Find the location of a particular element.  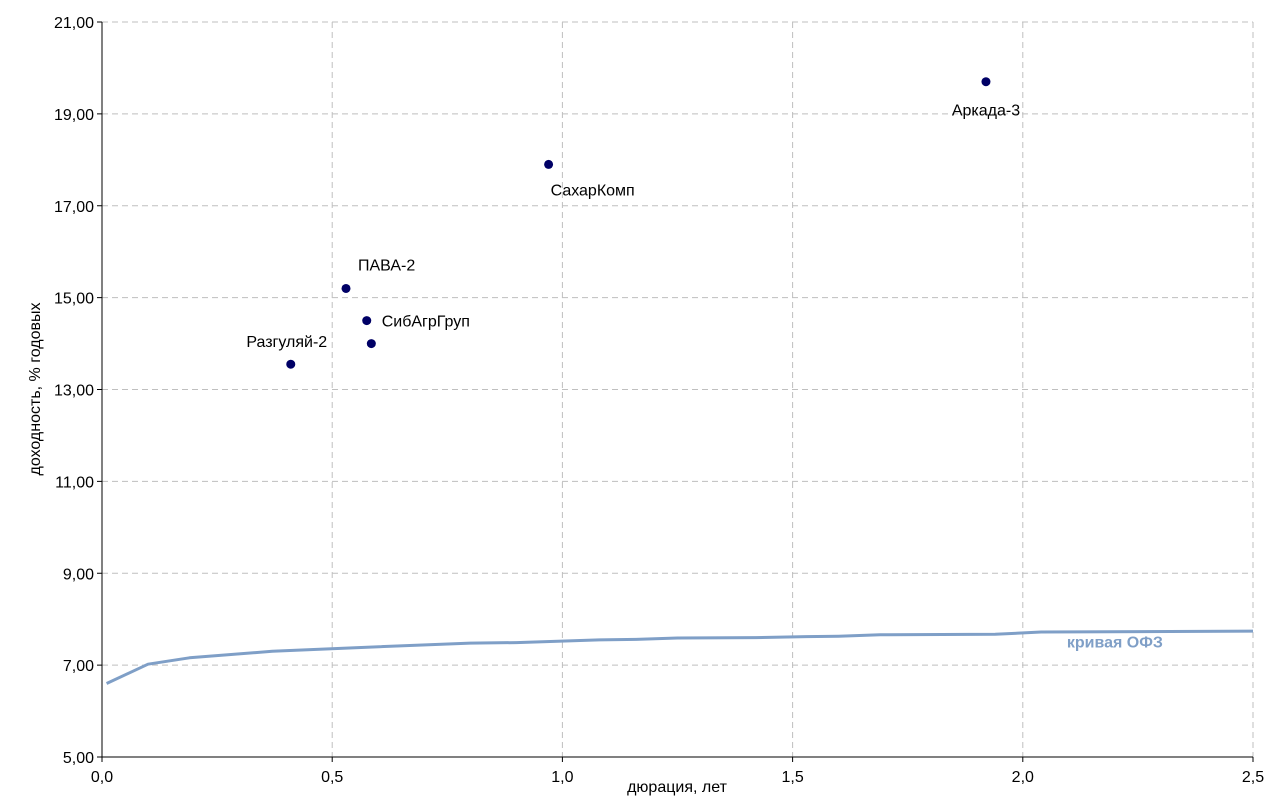

y-tick-label: 21,00 is located at coordinates (74, 23).